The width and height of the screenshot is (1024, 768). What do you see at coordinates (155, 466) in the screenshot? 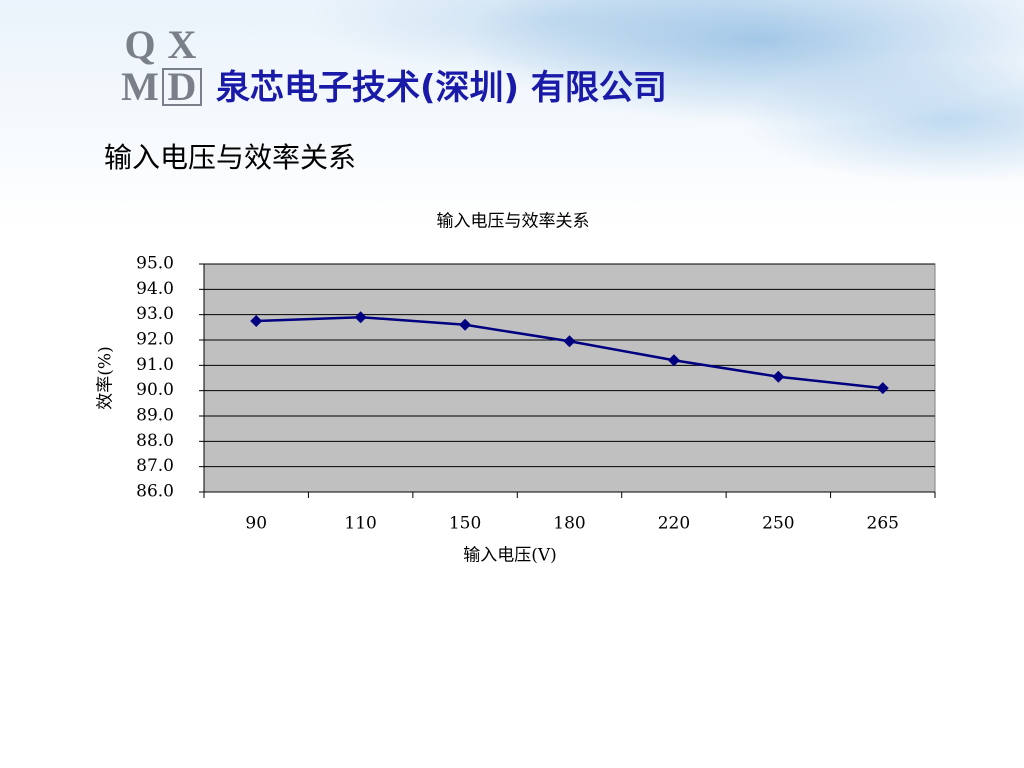
I see `y-tick-label: 87.0` at bounding box center [155, 466].